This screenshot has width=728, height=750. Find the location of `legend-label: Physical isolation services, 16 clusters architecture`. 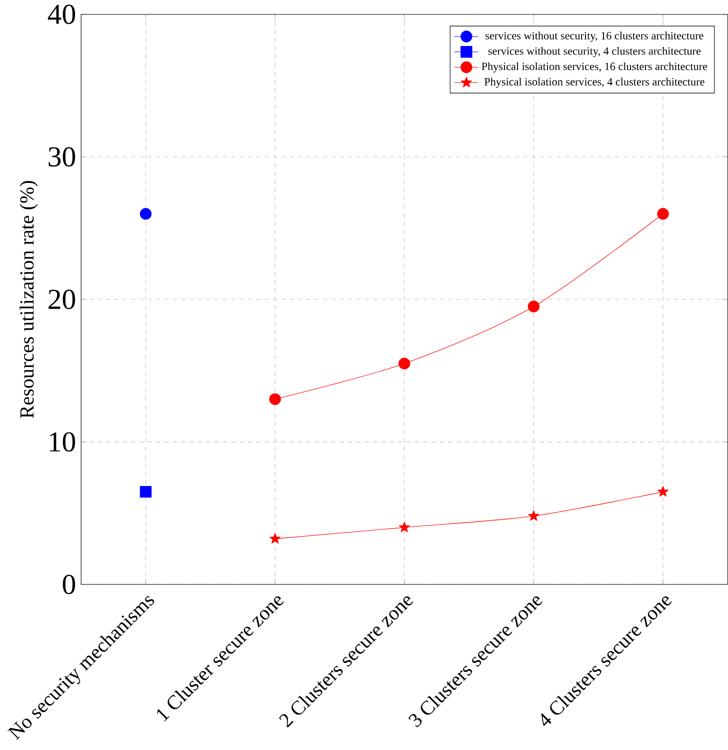

legend-label: Physical isolation services, 16 clusters architecture is located at coordinates (595, 67).